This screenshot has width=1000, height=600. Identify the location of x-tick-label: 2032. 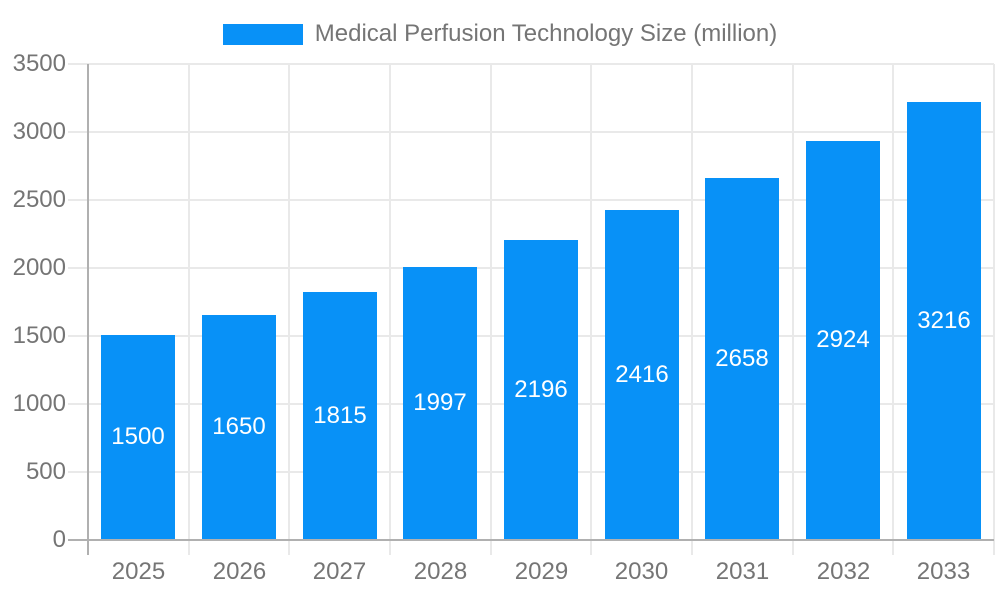
(843, 571).